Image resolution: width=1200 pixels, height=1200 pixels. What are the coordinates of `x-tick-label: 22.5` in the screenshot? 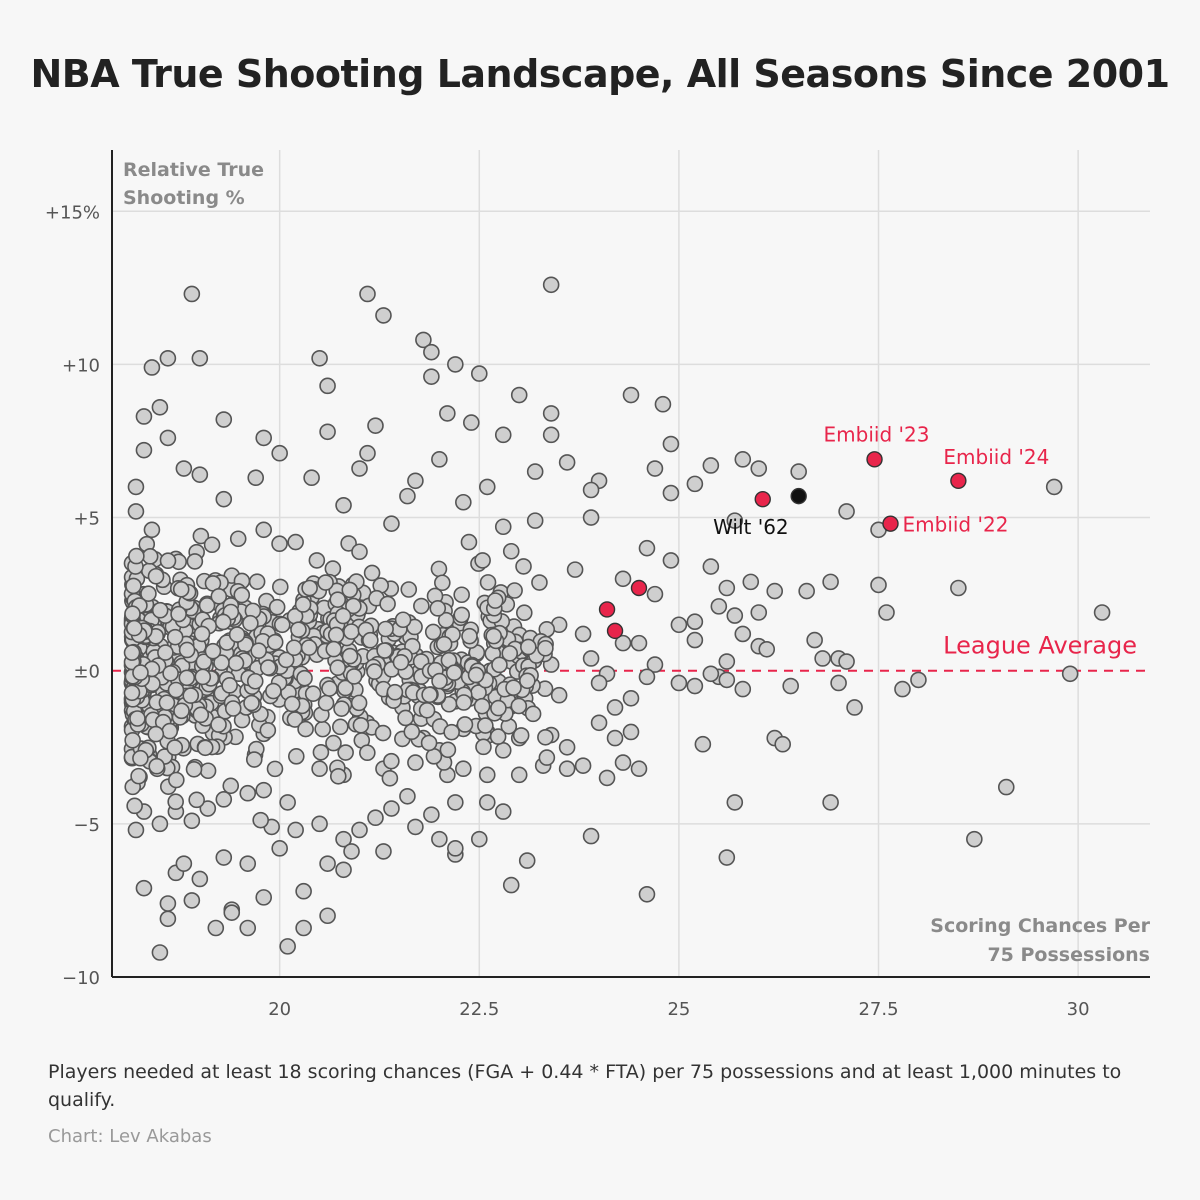 It's located at (479, 1009).